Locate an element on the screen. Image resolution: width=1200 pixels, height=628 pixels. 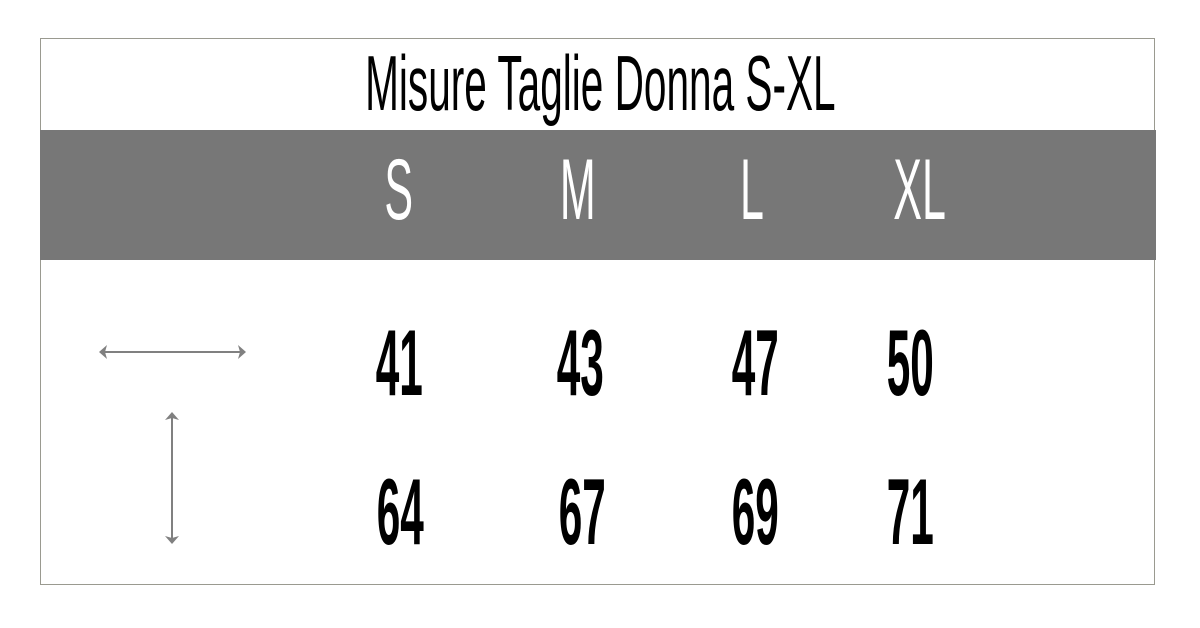
row-width-xl: 50 is located at coordinates (910, 363).